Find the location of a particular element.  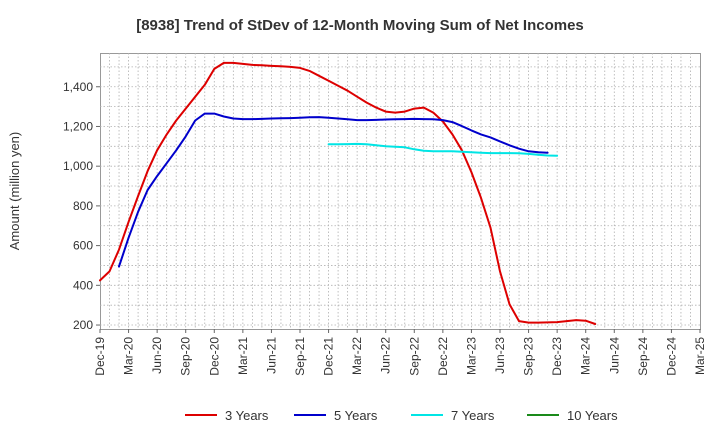

x-tick-label: Sep-21 is located at coordinates (300, 356).